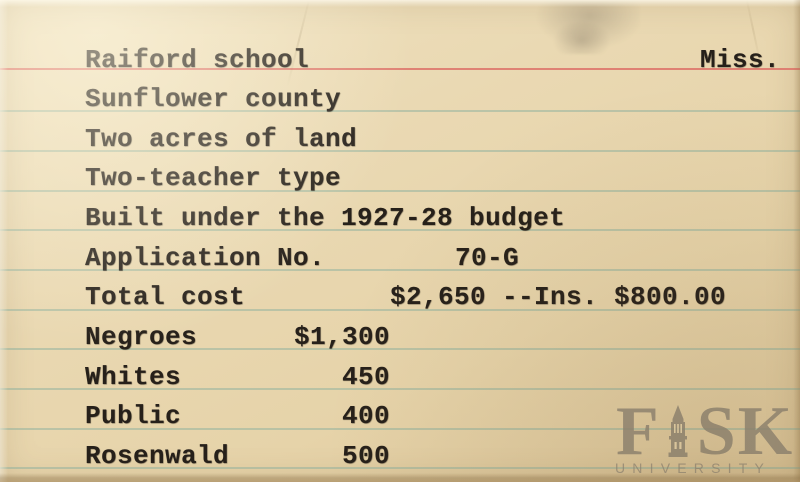  Describe the element at coordinates (678, 431) in the screenshot. I see `jubilee-tower-icon` at that location.